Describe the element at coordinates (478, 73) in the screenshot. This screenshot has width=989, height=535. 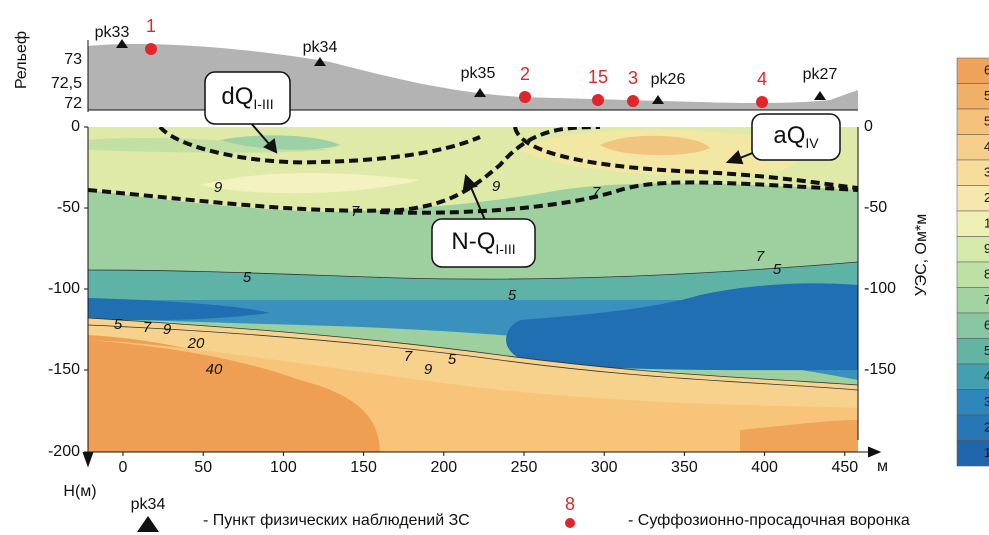
I see `picket-label: pk35` at that location.